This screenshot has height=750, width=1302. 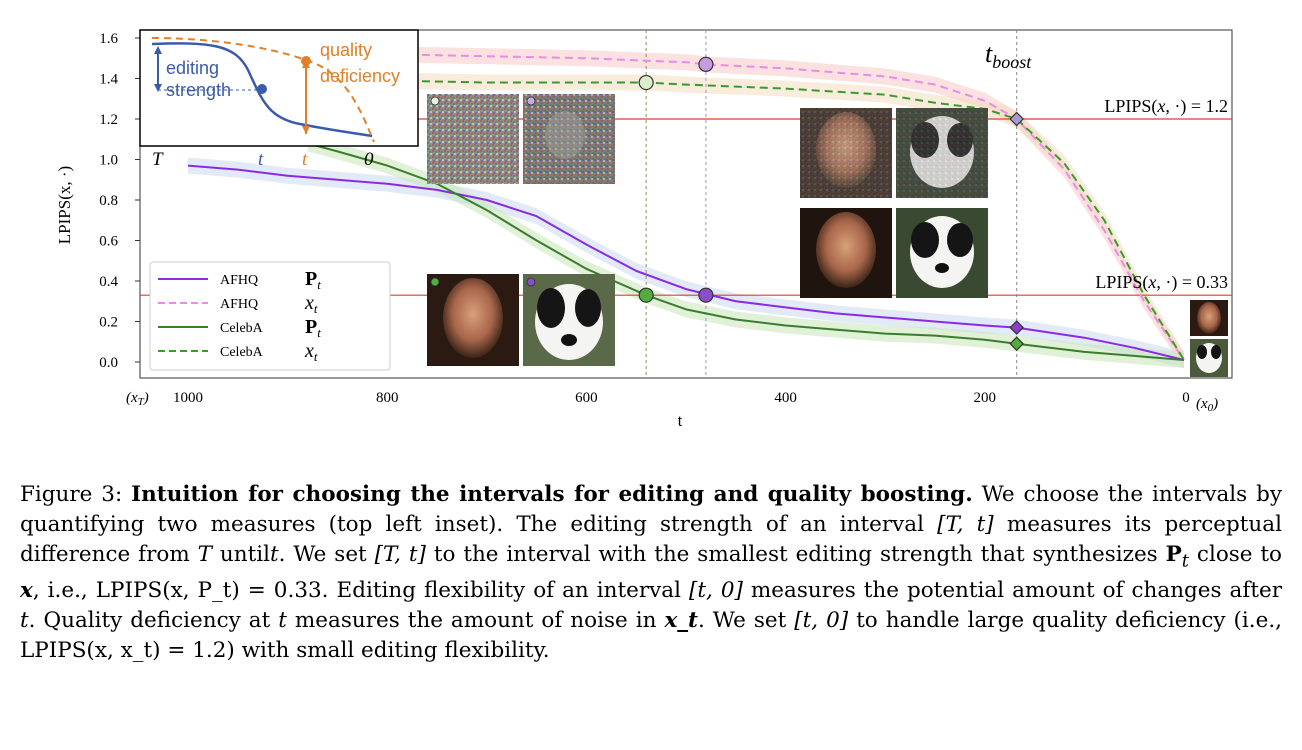 What do you see at coordinates (680, 420) in the screenshot?
I see `x-axis-label: t` at bounding box center [680, 420].